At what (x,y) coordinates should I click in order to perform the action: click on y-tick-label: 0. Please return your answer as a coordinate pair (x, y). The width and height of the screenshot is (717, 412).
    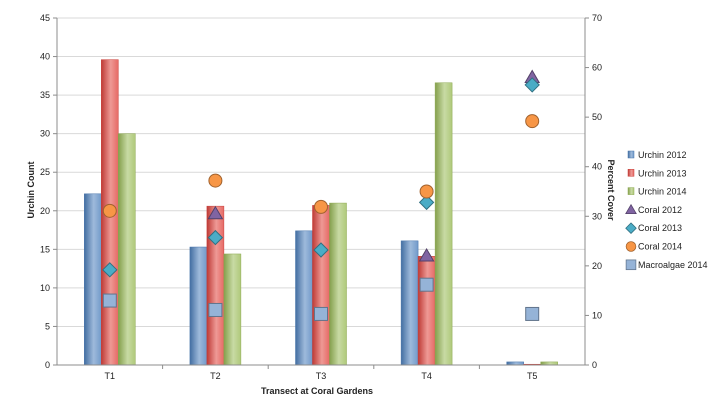
    Looking at the image, I should click on (47, 365).